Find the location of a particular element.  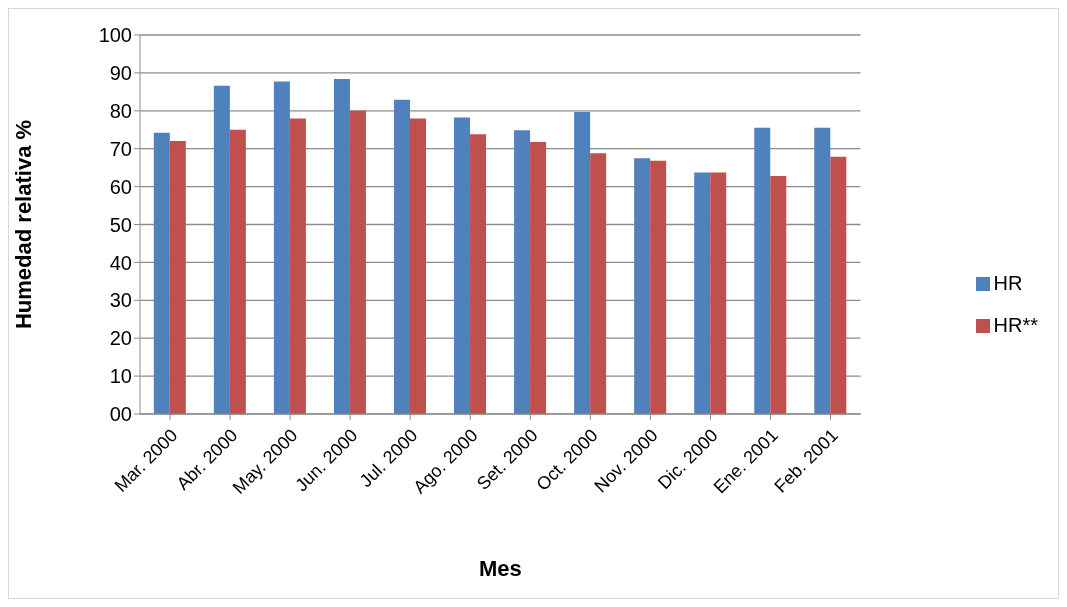

y-tick-label: 60 is located at coordinates (120, 186).